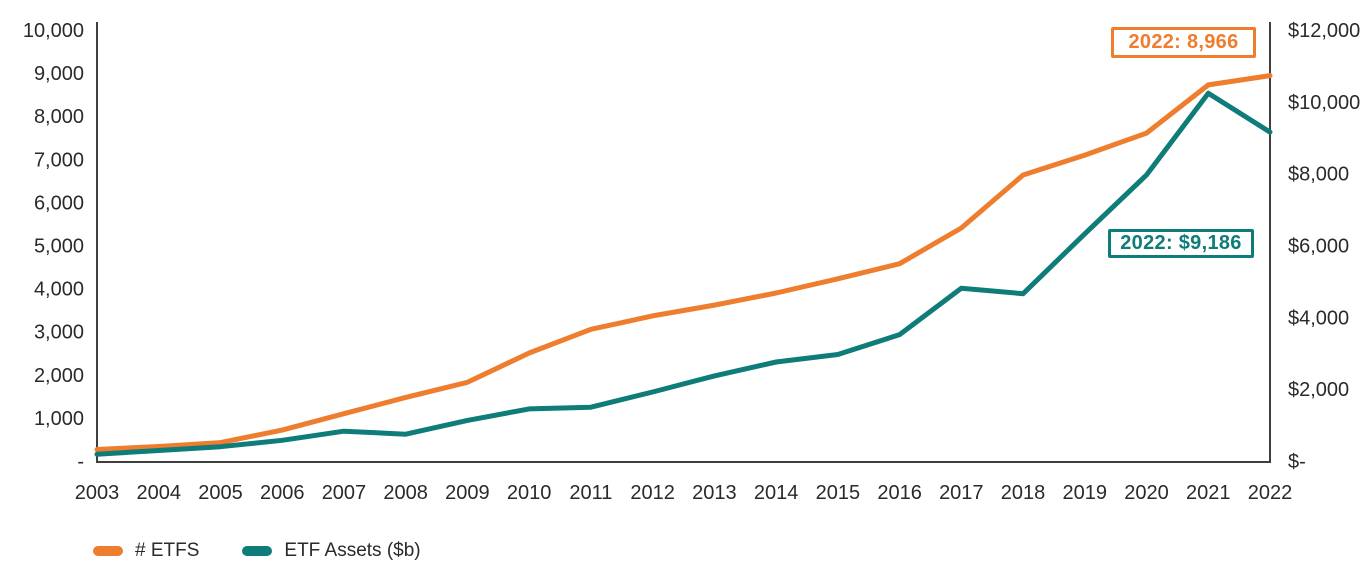 The width and height of the screenshot is (1368, 582). What do you see at coordinates (59, 74) in the screenshot?
I see `left-axis-tick-label: 9,000` at bounding box center [59, 74].